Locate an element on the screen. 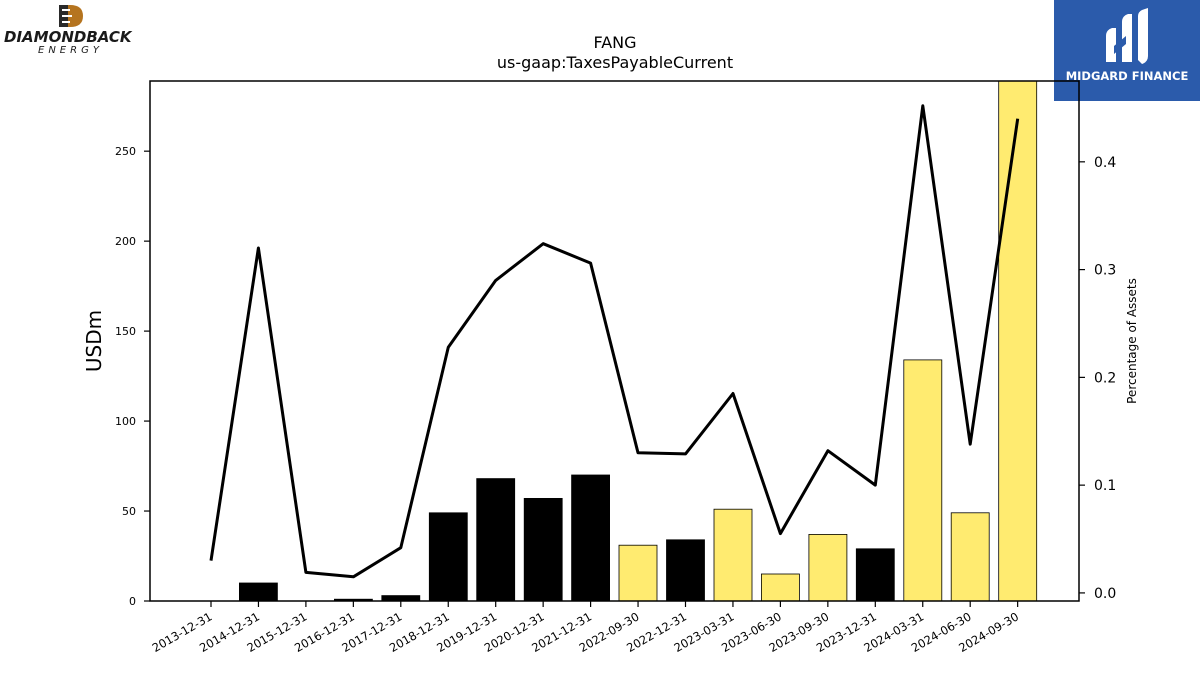 The image size is (1200, 675). y-tick-label-150: 150 is located at coordinates (125, 331).